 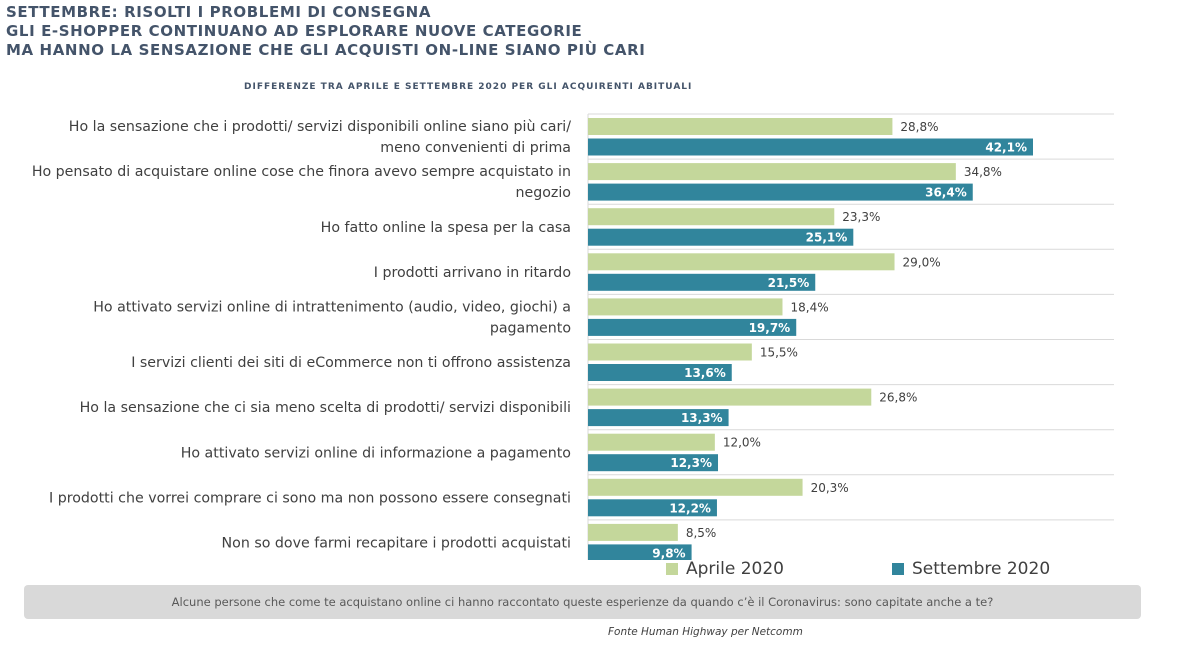 I want to click on source-note: Fonte Human Highway per Netcomm, so click(x=705, y=632).